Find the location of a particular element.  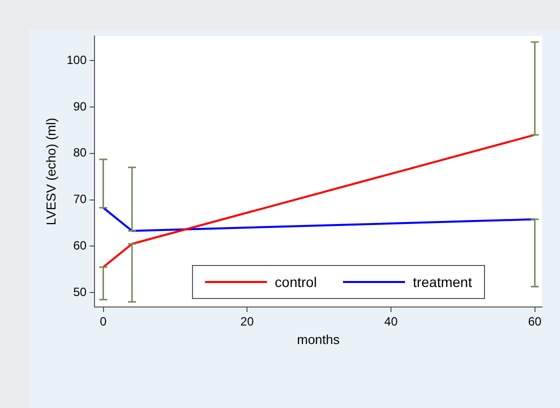

y-tick-label: 50 is located at coordinates (80, 291).